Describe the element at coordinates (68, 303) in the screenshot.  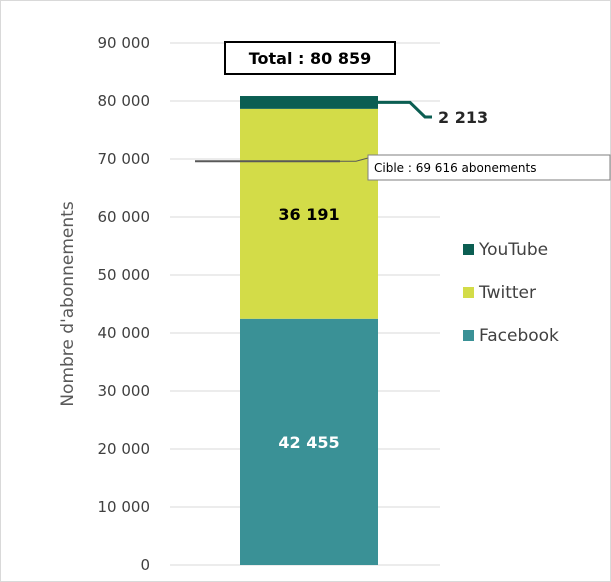
I see `y-axis-label: Nombre d'abonnements` at that location.